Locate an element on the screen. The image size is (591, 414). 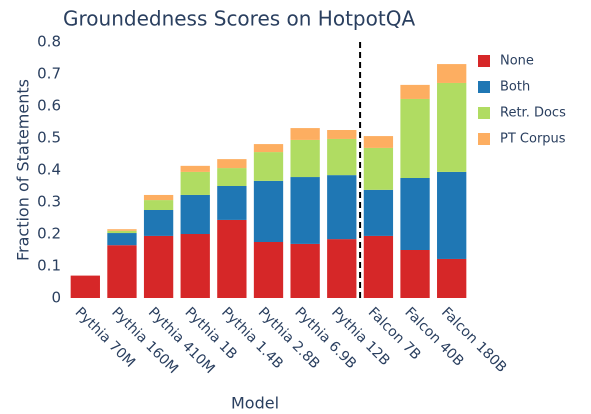
y-tick-label: 0.3 is located at coordinates (49, 202).